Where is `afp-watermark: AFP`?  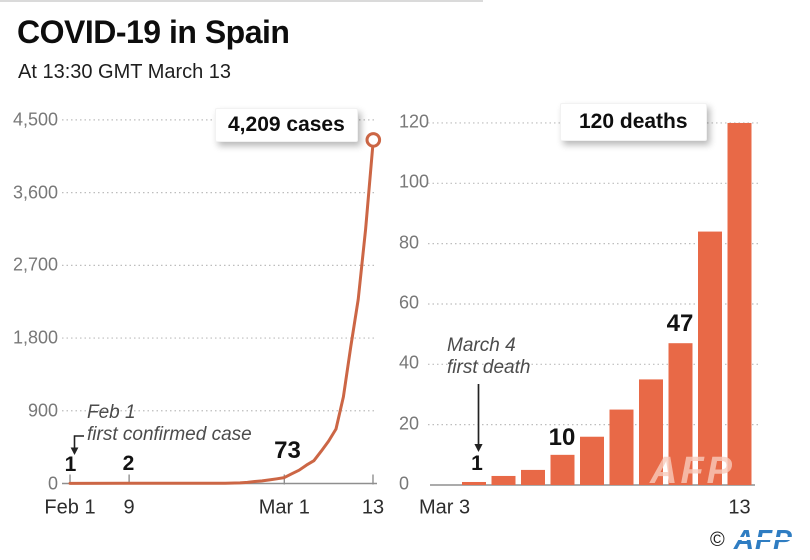
afp-watermark: AFP is located at coordinates (692, 471).